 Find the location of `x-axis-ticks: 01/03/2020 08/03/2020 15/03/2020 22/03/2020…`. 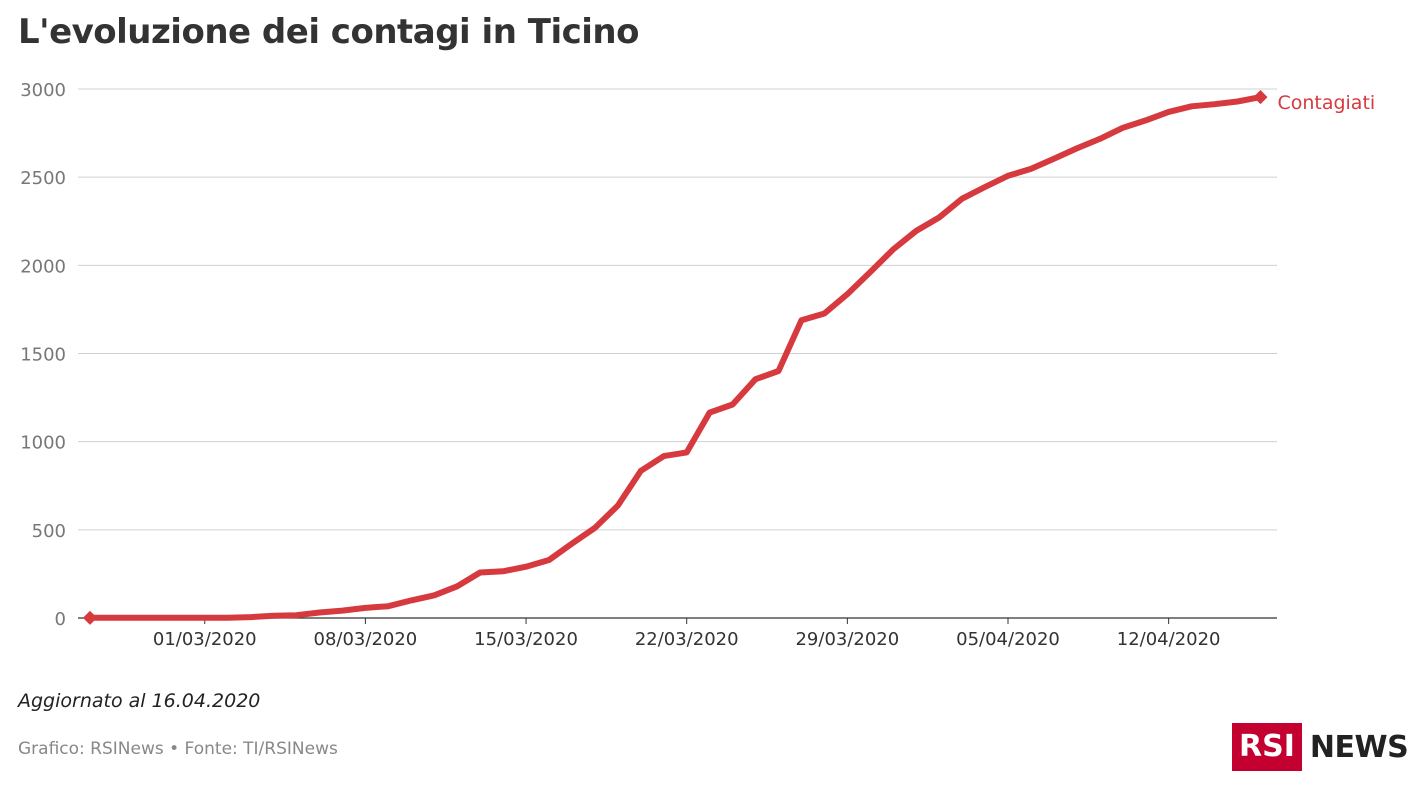

x-axis-ticks: 01/03/2020 08/03/2020 15/03/2020 22/03/2020… is located at coordinates (687, 634).